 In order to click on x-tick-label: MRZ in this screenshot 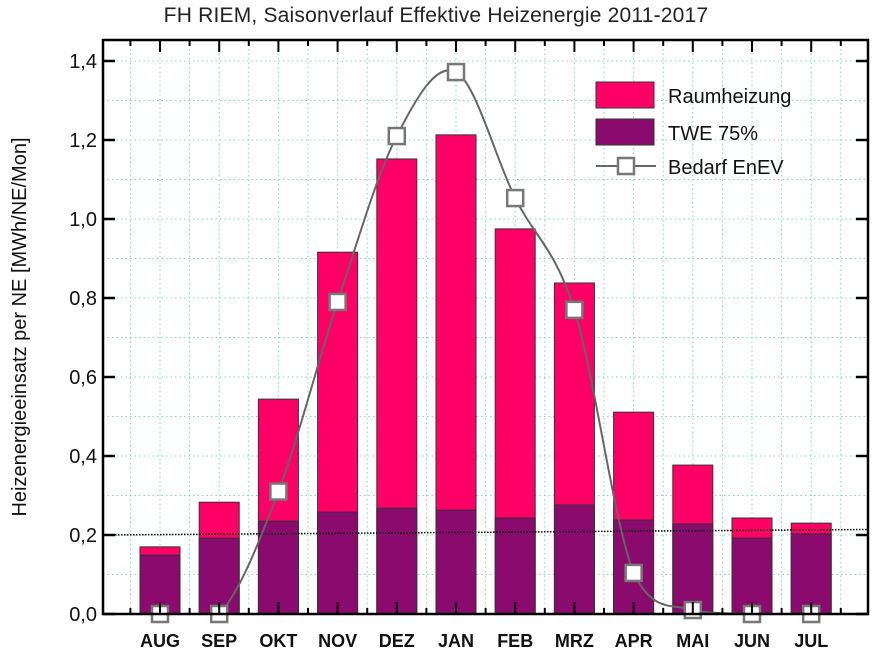, I will do `click(574, 641)`.